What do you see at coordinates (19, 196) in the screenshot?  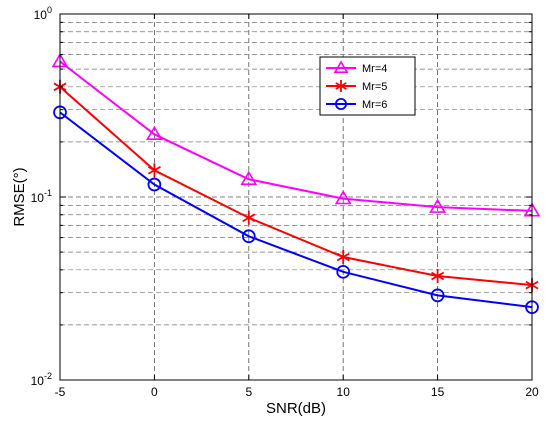 I see `y-axis-title: RMSE(°)` at bounding box center [19, 196].